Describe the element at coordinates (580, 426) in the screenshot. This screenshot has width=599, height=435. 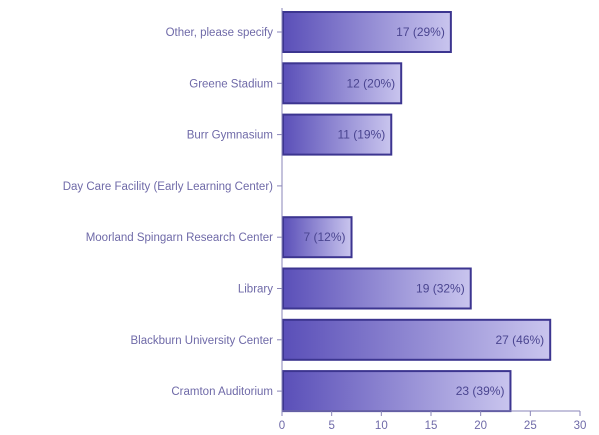
I see `x-tick-label: 30` at that location.